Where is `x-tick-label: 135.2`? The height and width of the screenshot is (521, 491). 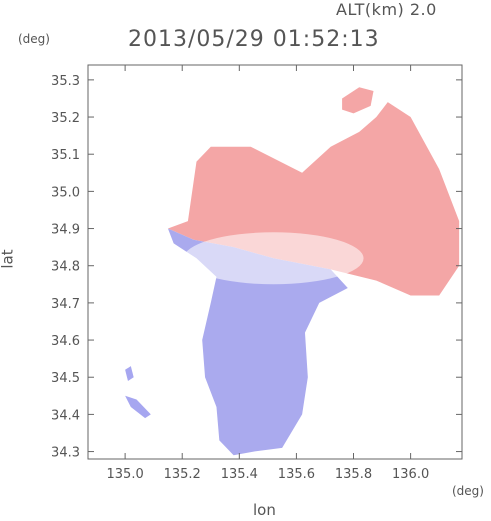
x-tick-label: 135.2 is located at coordinates (182, 474).